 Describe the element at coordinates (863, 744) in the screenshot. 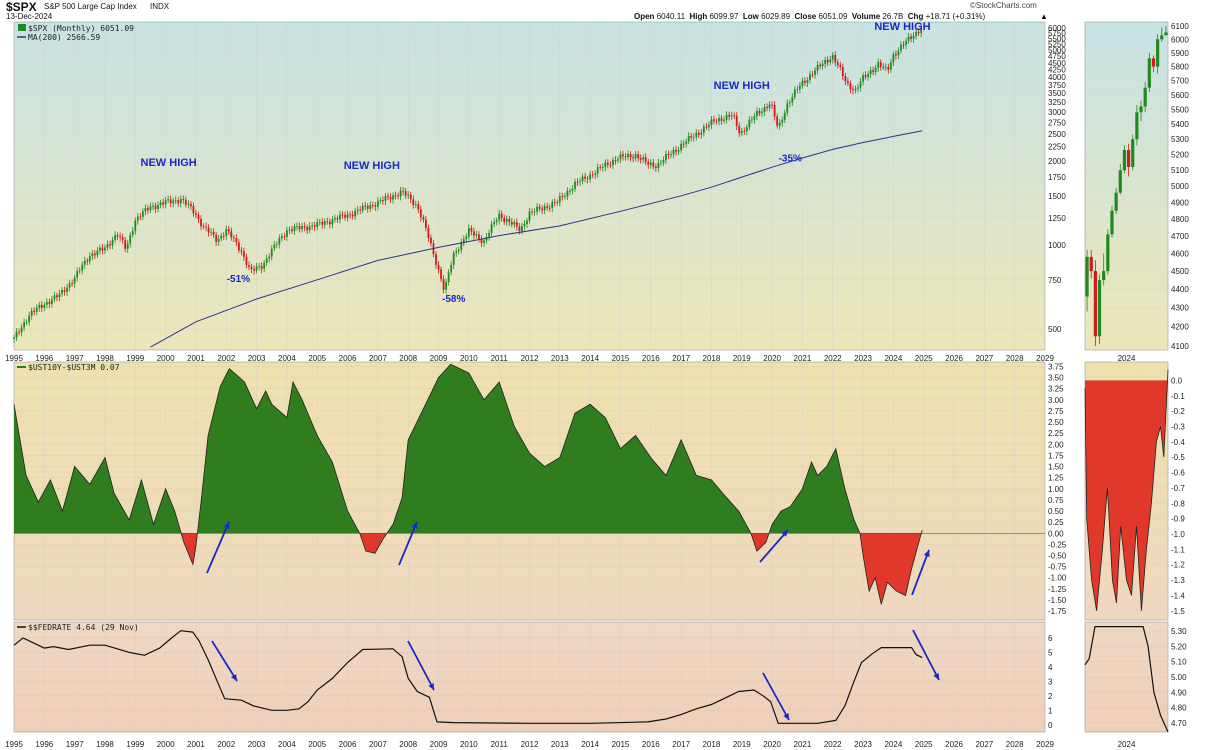

I see `x-tick-label-bottom: 2023` at that location.